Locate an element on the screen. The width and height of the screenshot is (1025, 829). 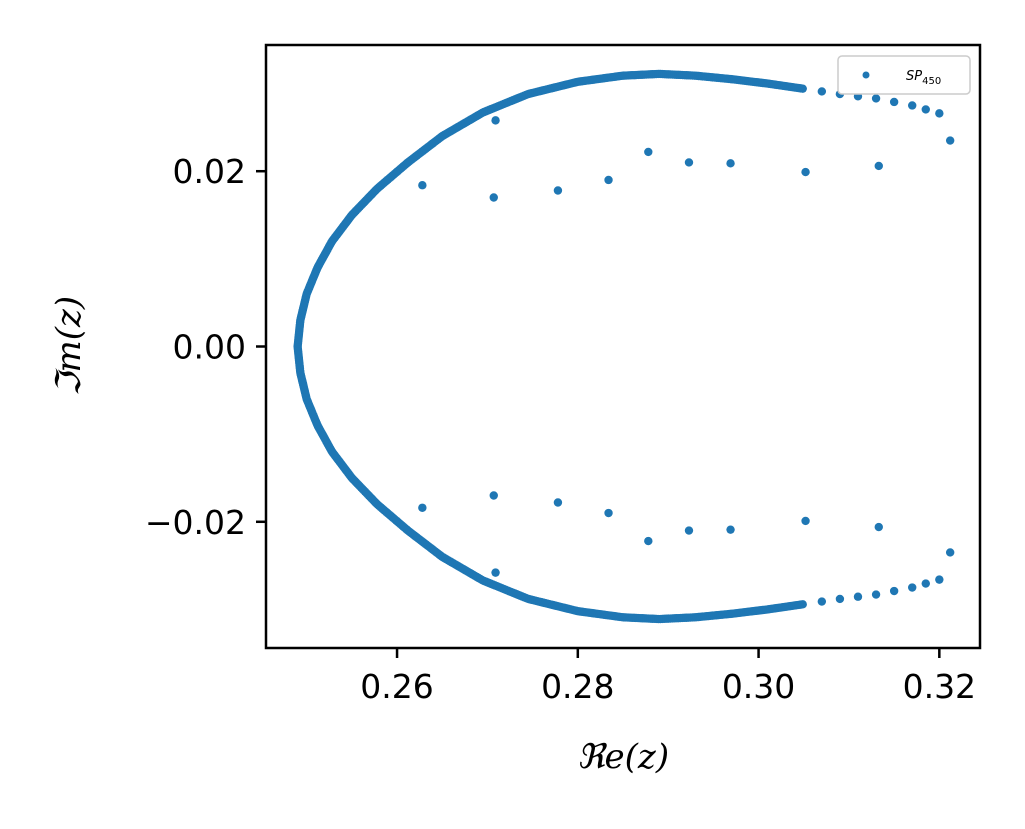
y-axis: −0.02 0.00 0.02 is located at coordinates (205, 347).